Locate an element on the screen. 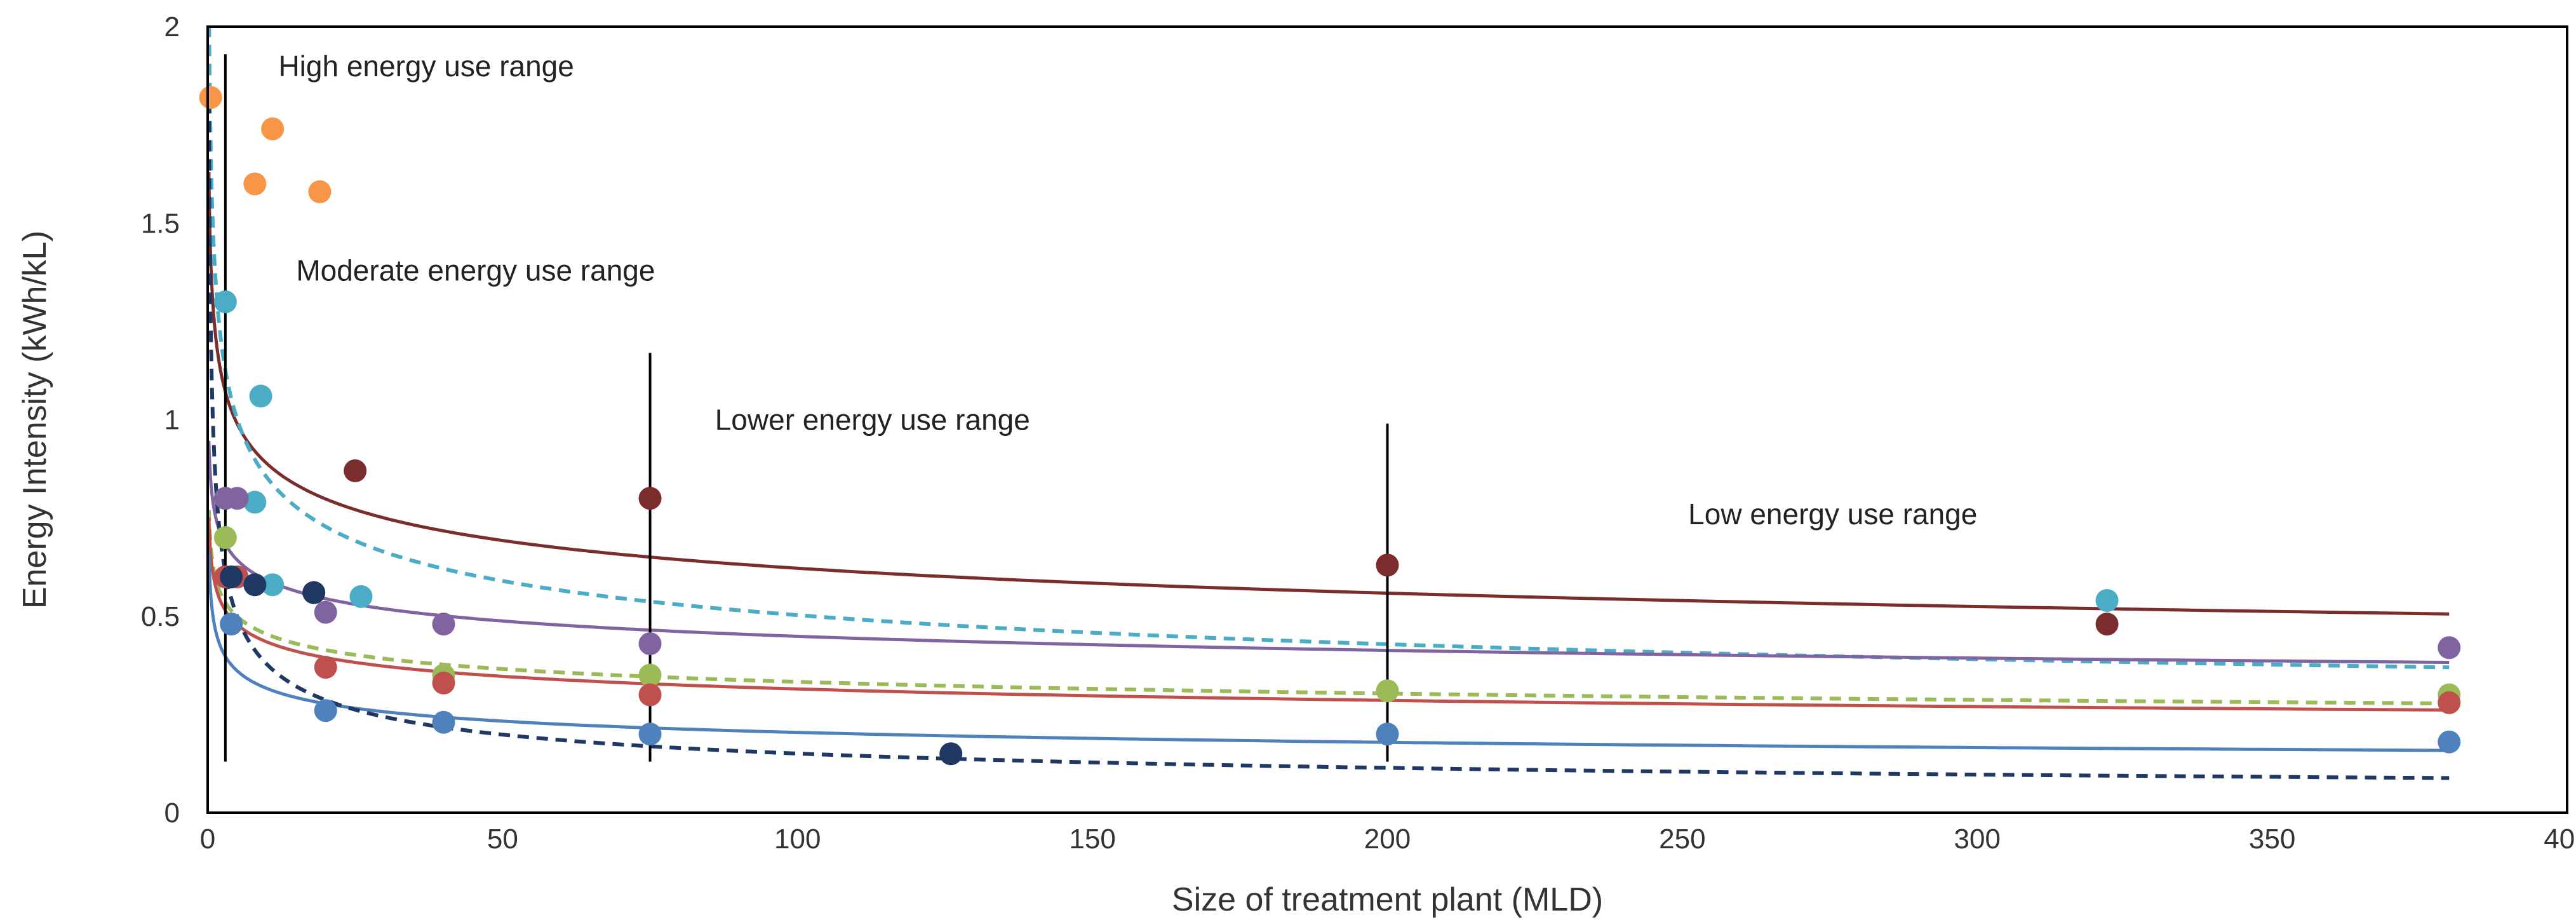 This screenshot has height=922, width=2576. range-label: Lower energy use range is located at coordinates (872, 420).